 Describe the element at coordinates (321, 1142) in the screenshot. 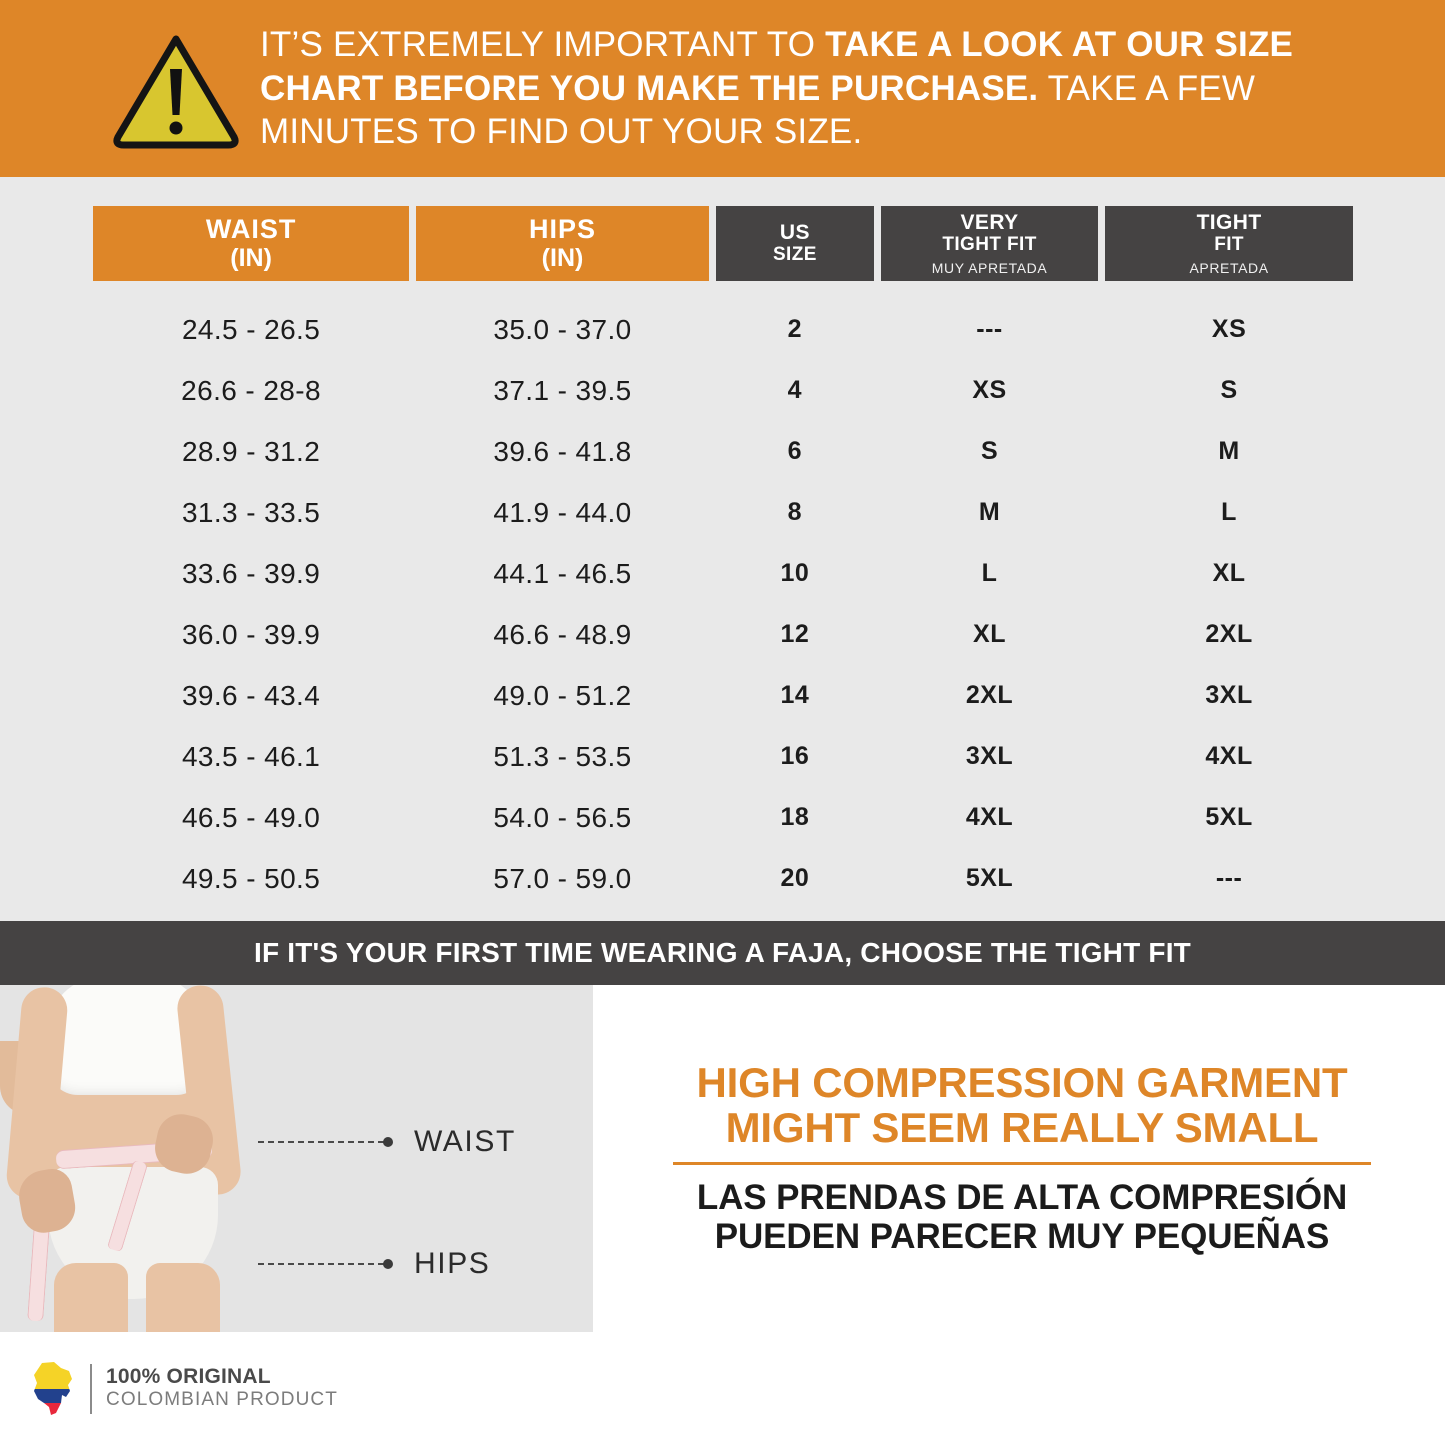

I see `callout-waist-line` at that location.